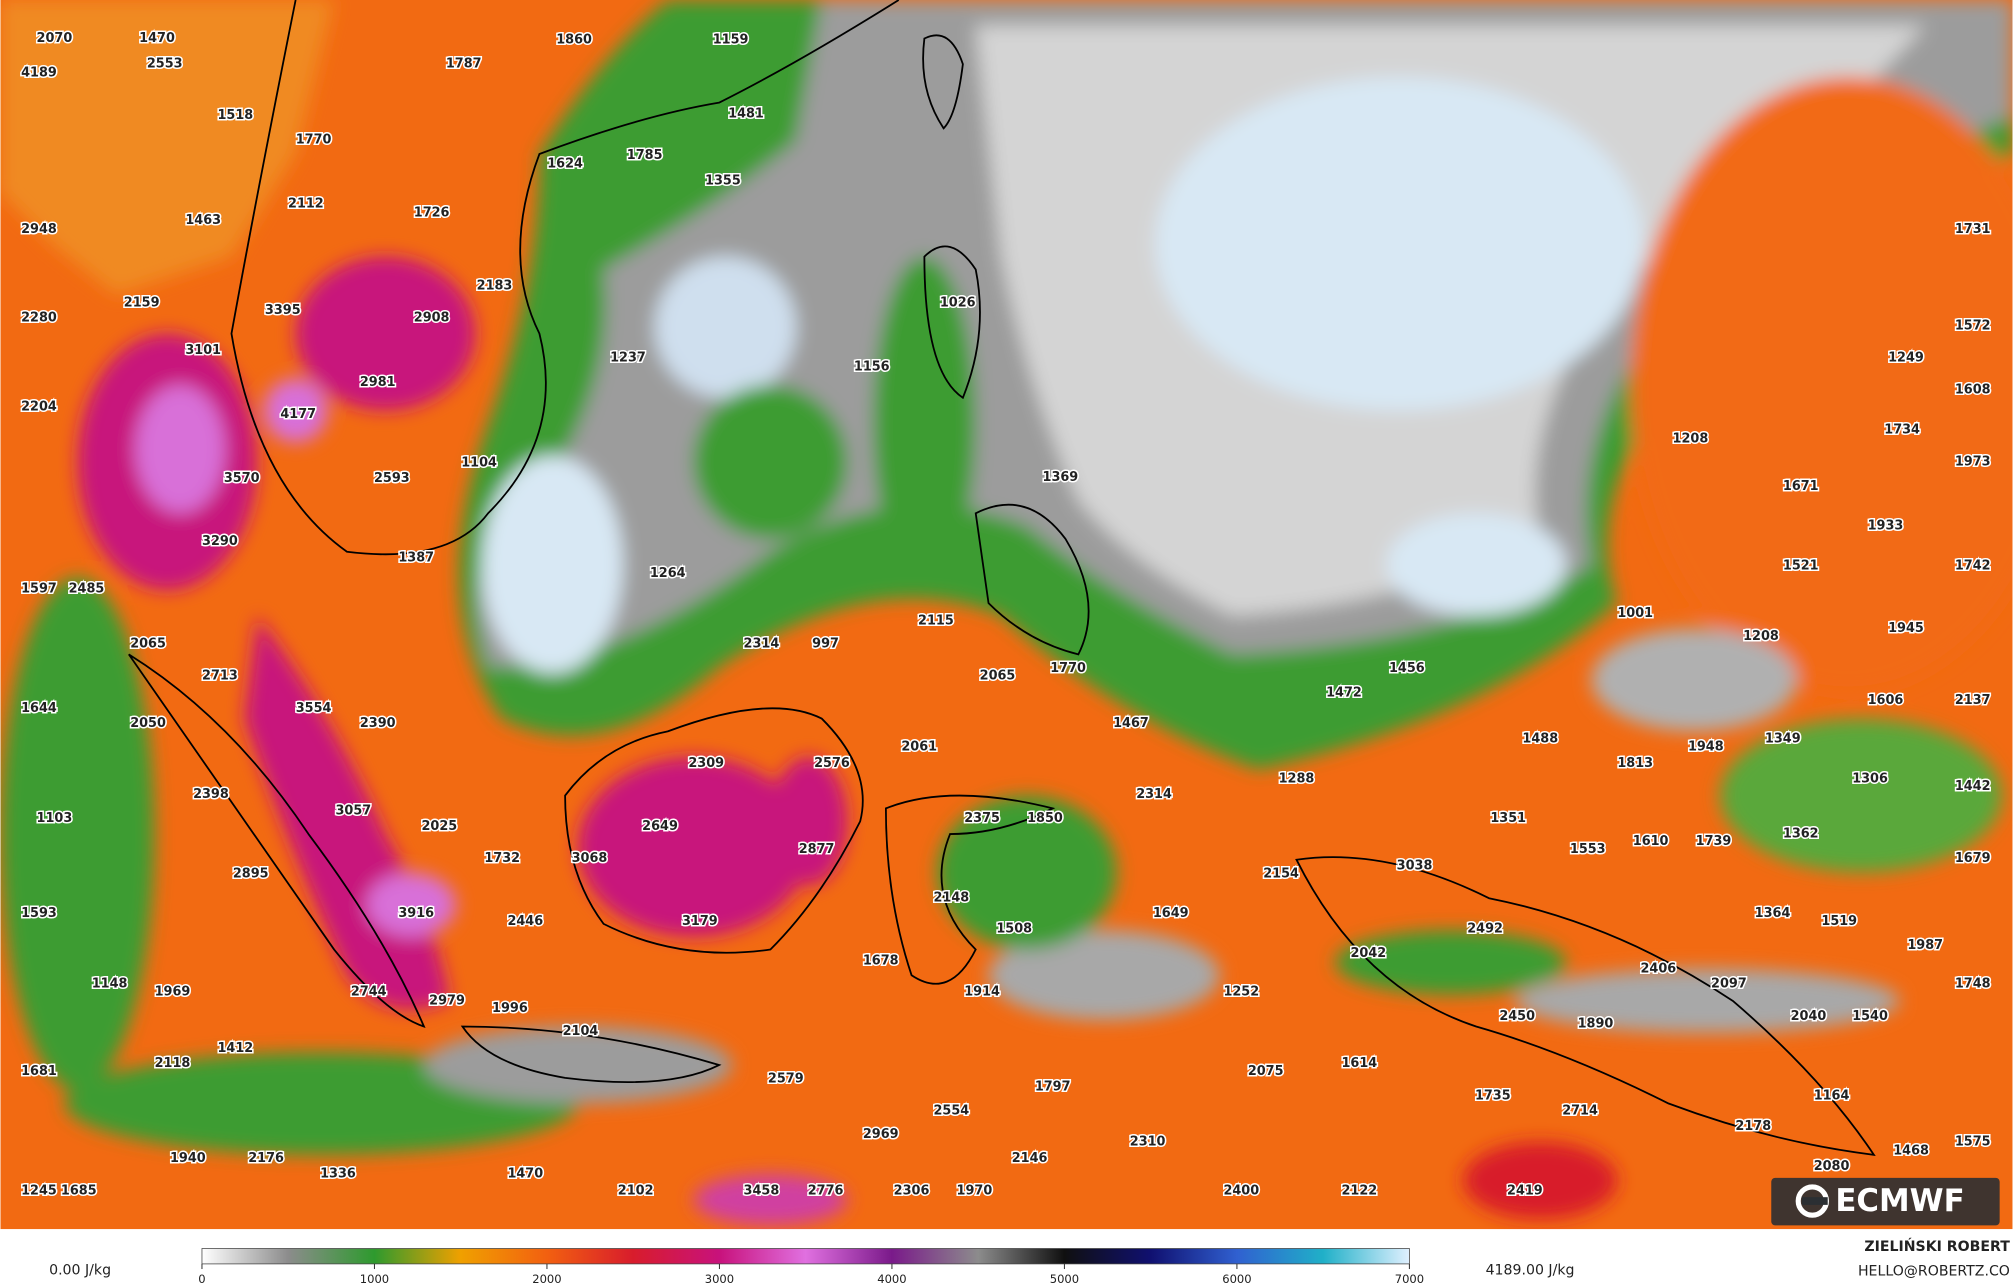 The image size is (2013, 1287). I want to click on value-label: 1572, so click(1973, 325).